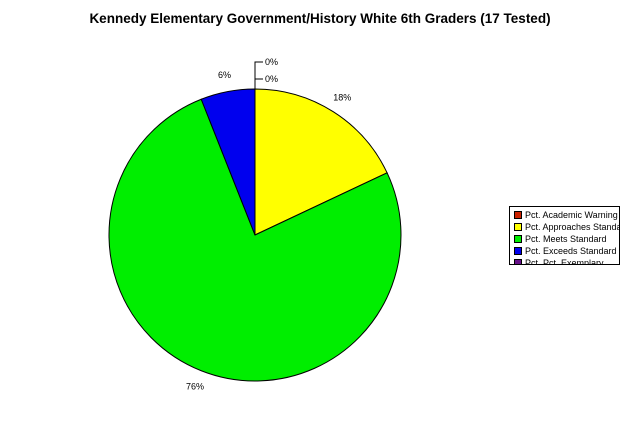 Image resolution: width=640 pixels, height=437 pixels. Describe the element at coordinates (271, 62) in the screenshot. I see `slice-label-0: 0%` at that location.